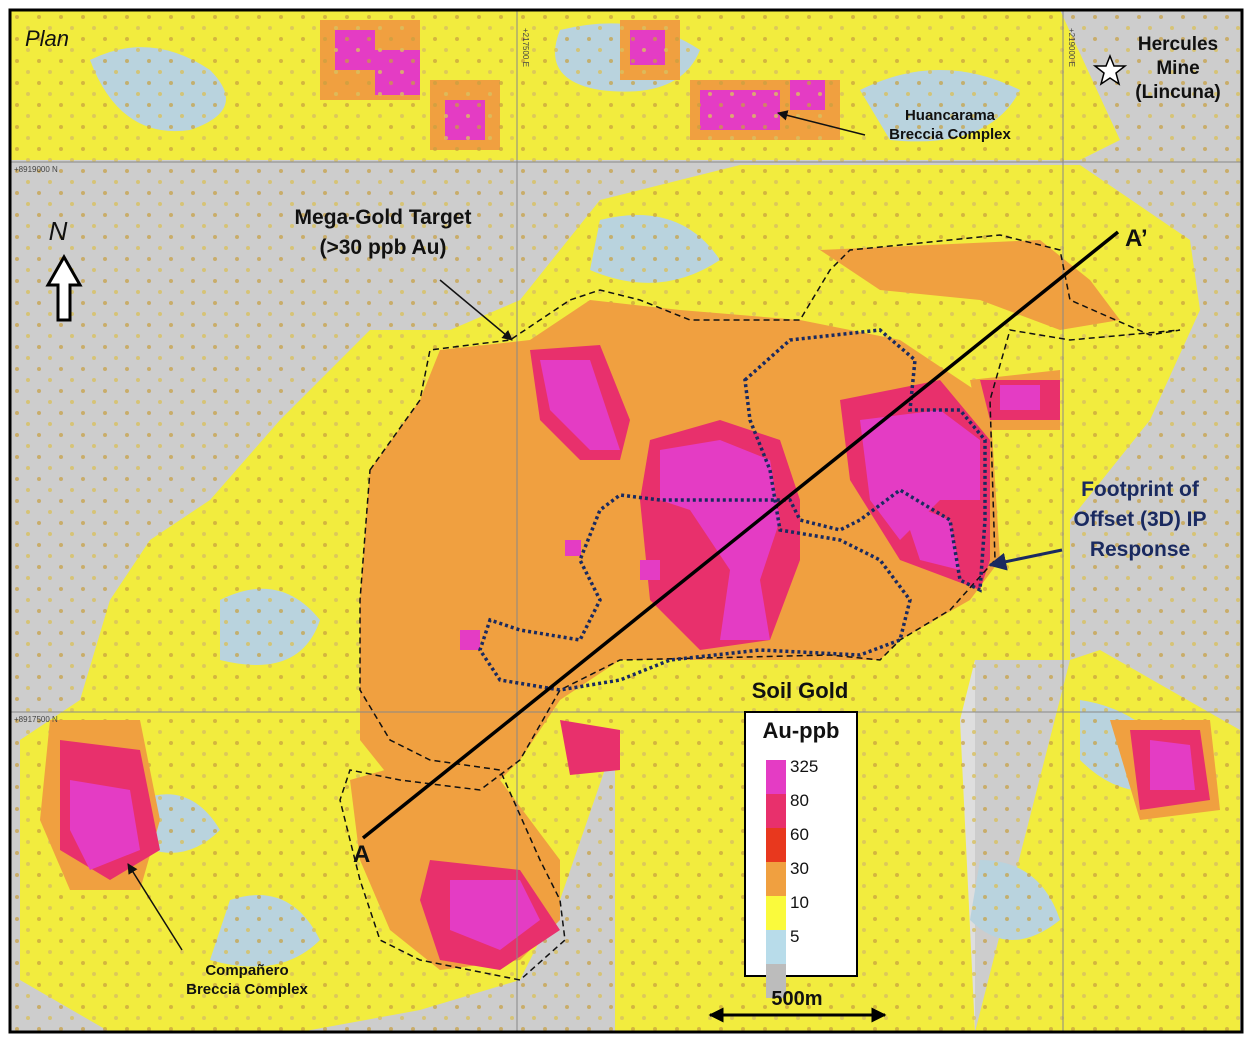  Describe the element at coordinates (1140, 549) in the screenshot. I see `map-label: Response` at that location.